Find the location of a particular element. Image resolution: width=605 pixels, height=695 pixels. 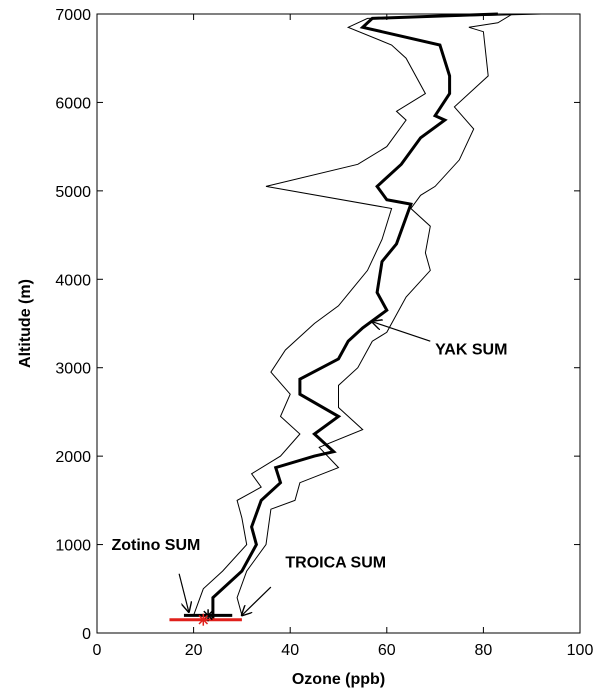

annotation-zotino: Zotino SUM is located at coordinates (155, 574).